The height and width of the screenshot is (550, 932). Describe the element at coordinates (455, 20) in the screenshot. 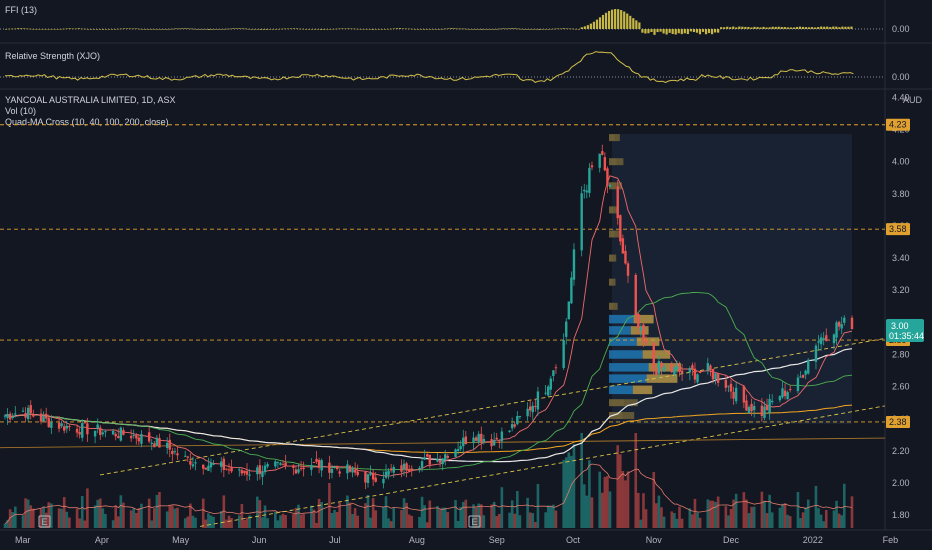

I see `ffi-pane: FFI (13) 0.00` at that location.